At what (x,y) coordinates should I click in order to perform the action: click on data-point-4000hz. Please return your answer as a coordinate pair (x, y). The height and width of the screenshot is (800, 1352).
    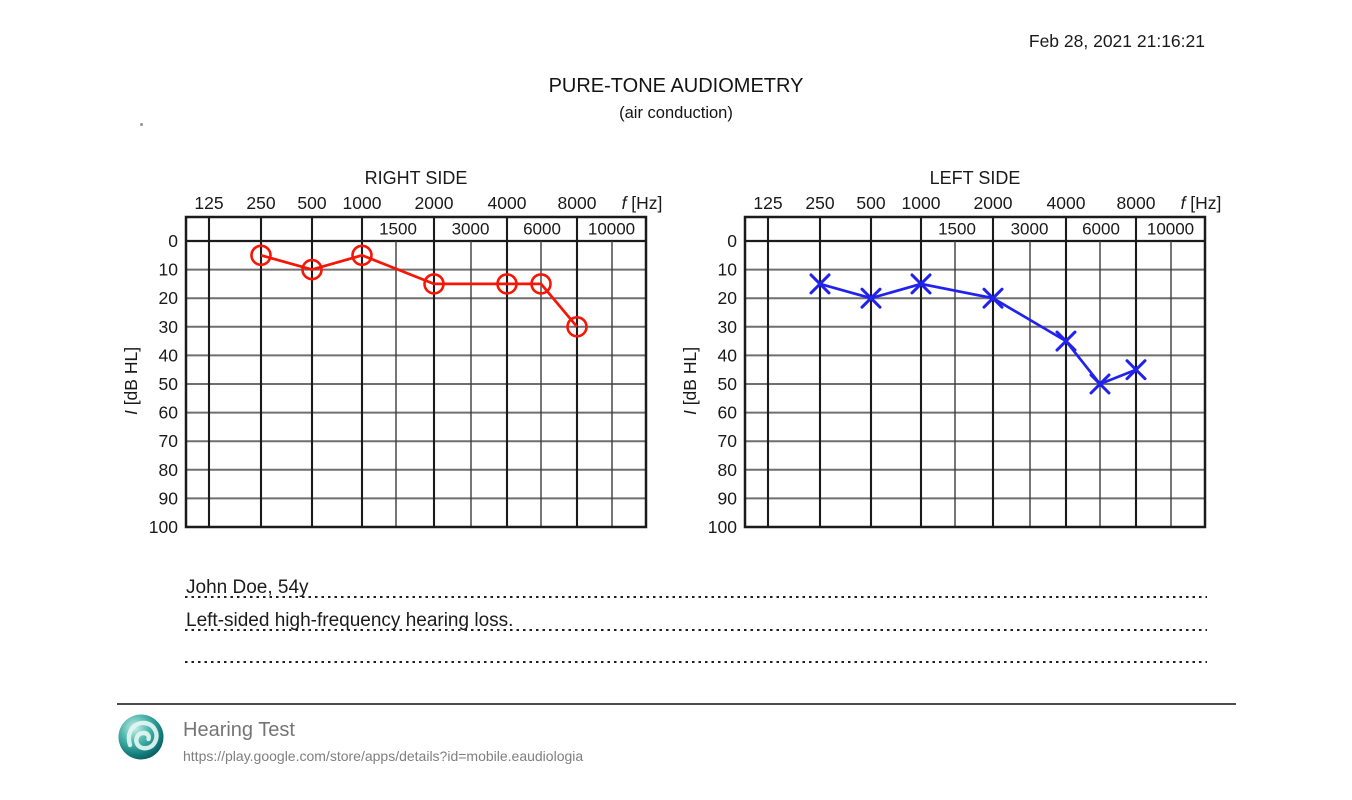
    Looking at the image, I should click on (507, 284).